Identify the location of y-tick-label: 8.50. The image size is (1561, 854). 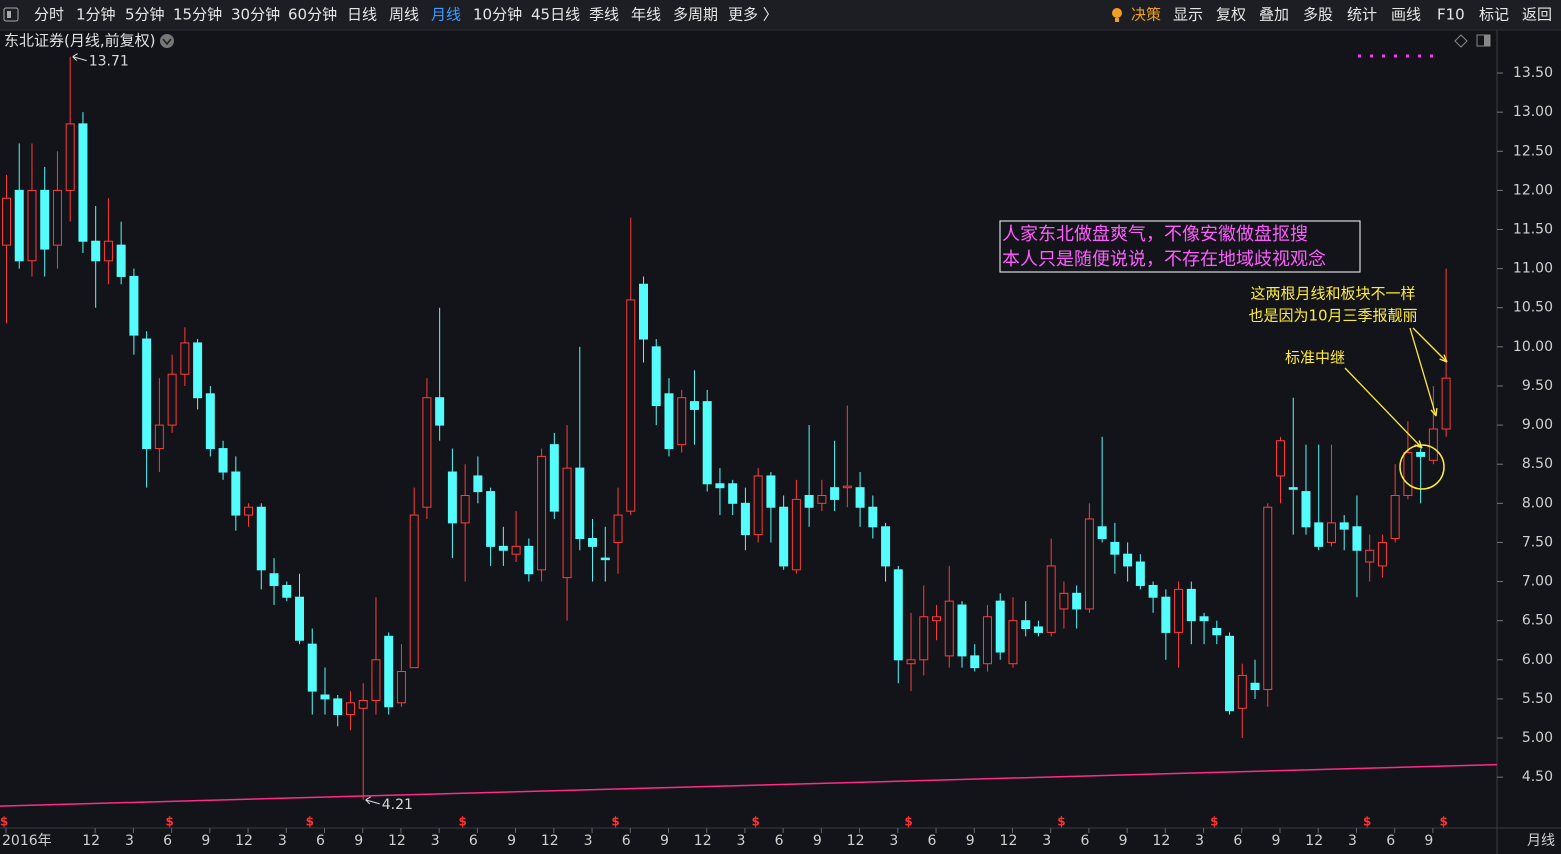
(1537, 464).